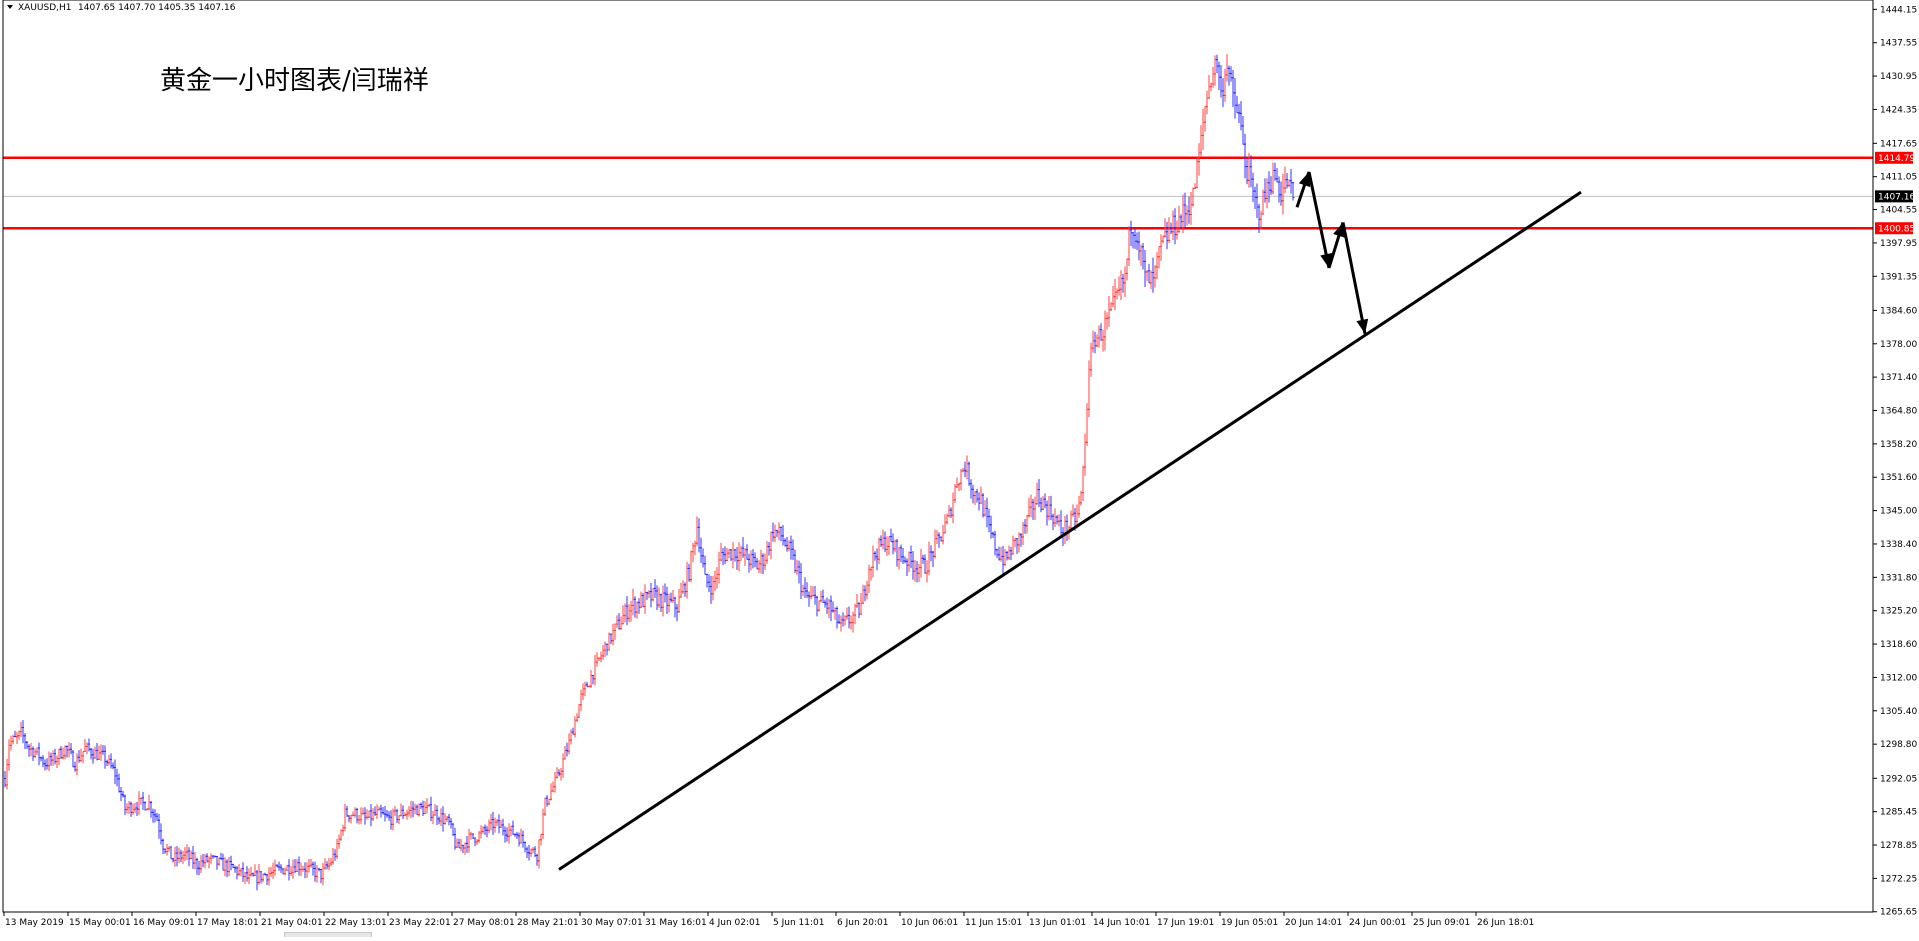  Describe the element at coordinates (228, 923) in the screenshot. I see `x-tick-label: 17 May 18:01` at that location.